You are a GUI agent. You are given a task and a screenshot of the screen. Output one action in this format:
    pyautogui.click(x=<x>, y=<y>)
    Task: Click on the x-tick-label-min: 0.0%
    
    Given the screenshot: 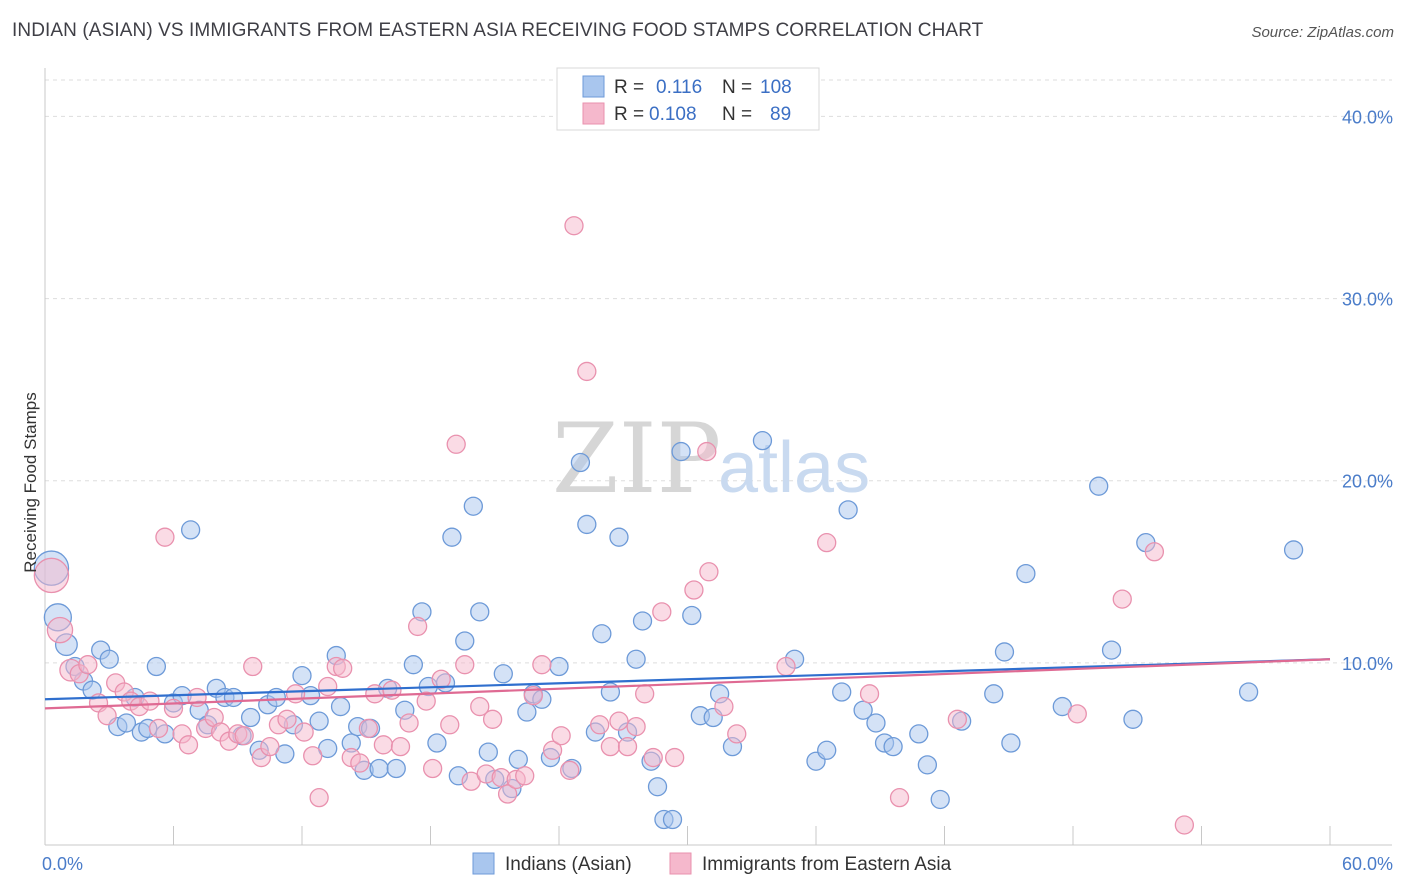 What is the action you would take?
    pyautogui.click(x=62, y=864)
    